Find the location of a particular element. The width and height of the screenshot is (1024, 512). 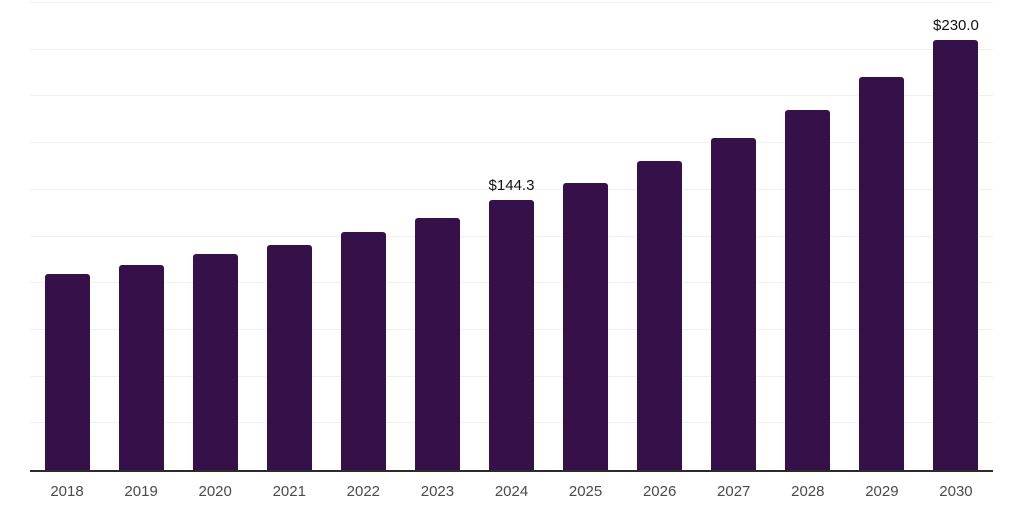

bar-2028 is located at coordinates (808, 290).